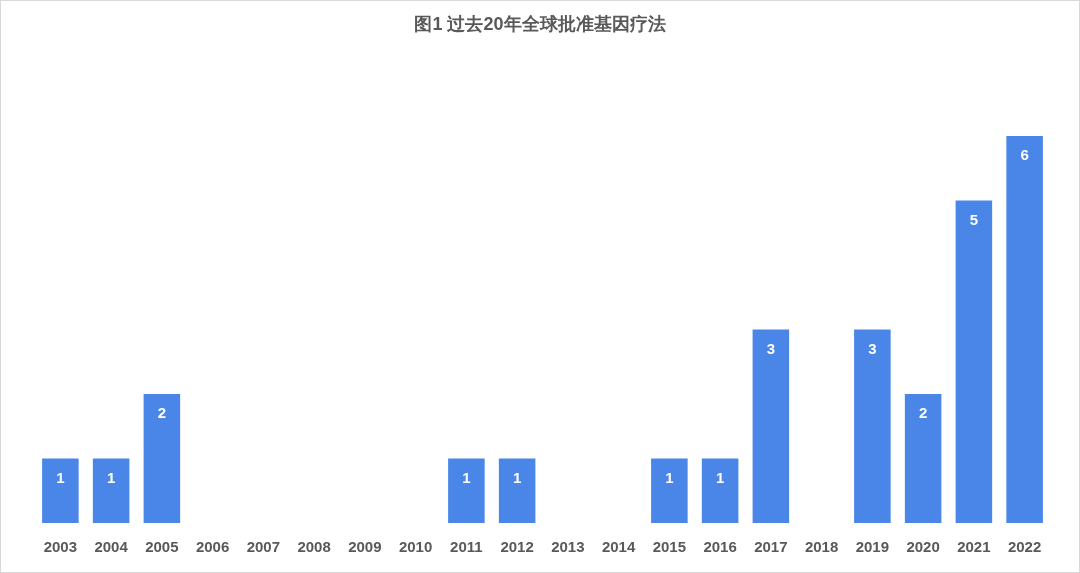 This screenshot has height=573, width=1080. What do you see at coordinates (466, 546) in the screenshot?
I see `x-tick-label: 2011` at bounding box center [466, 546].